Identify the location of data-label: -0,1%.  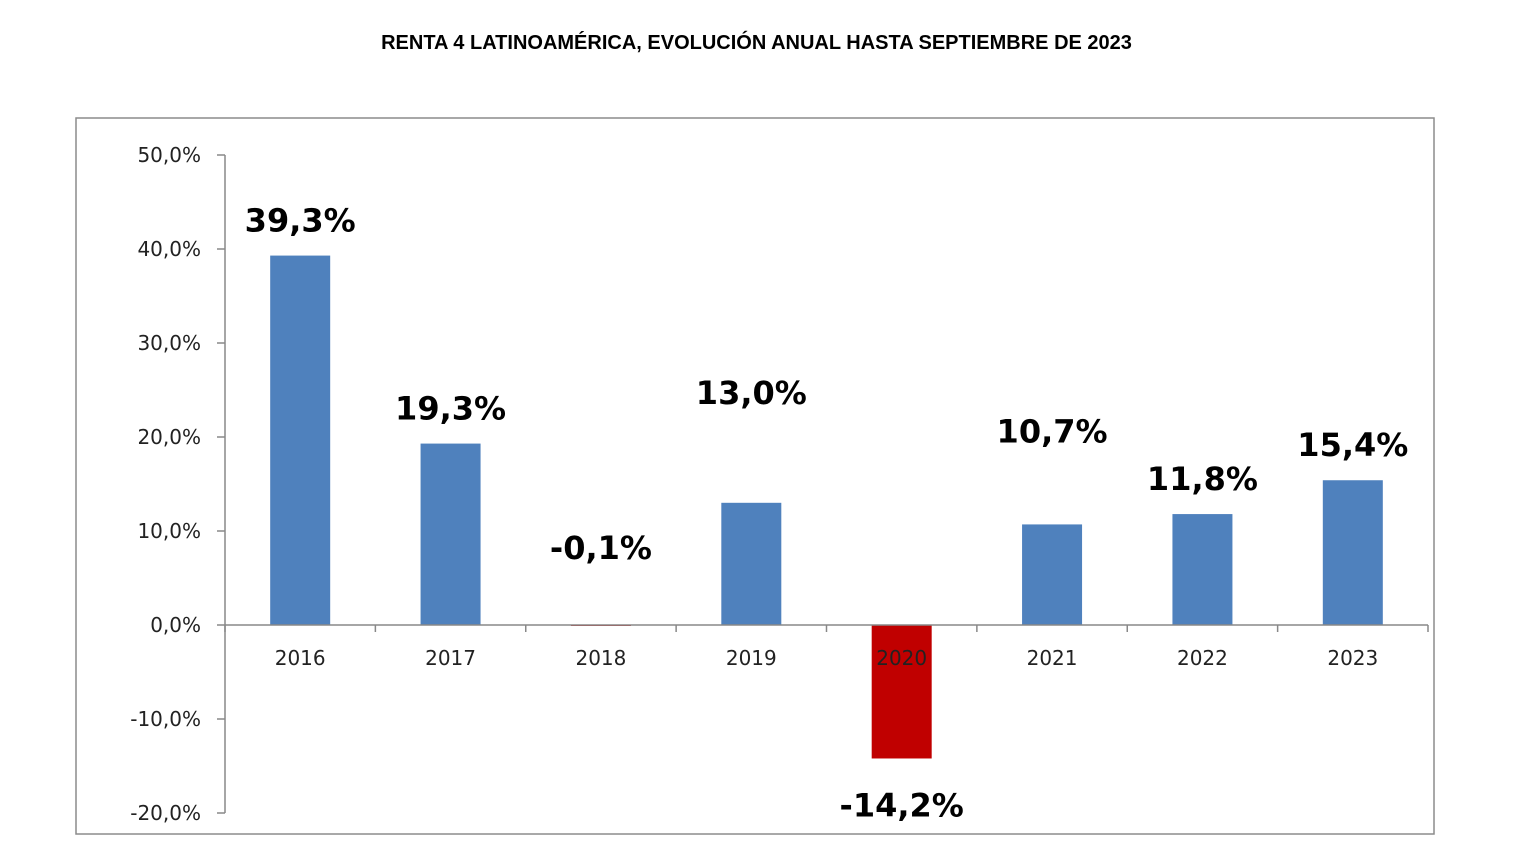
(601, 548).